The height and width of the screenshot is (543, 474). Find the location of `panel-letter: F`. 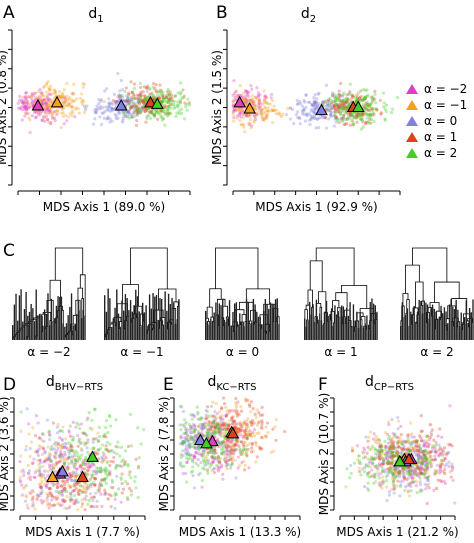

panel-letter: F is located at coordinates (323, 385).